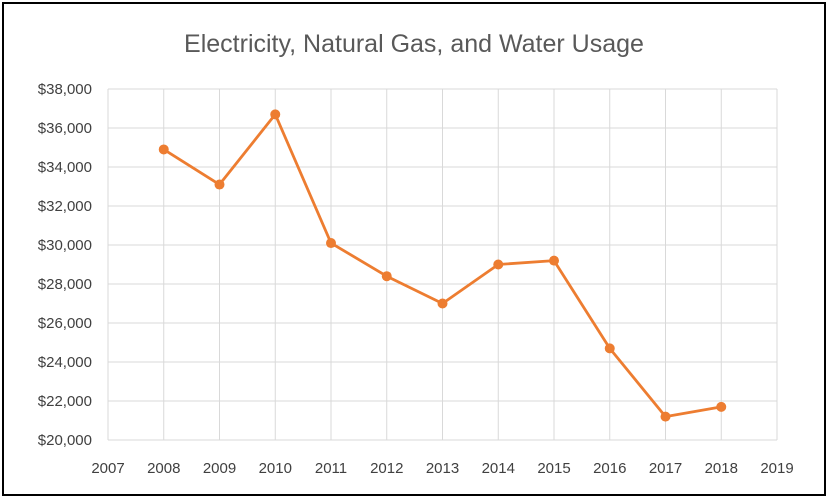 The image size is (830, 501). What do you see at coordinates (107, 468) in the screenshot?
I see `x-tick-label: 2007` at bounding box center [107, 468].